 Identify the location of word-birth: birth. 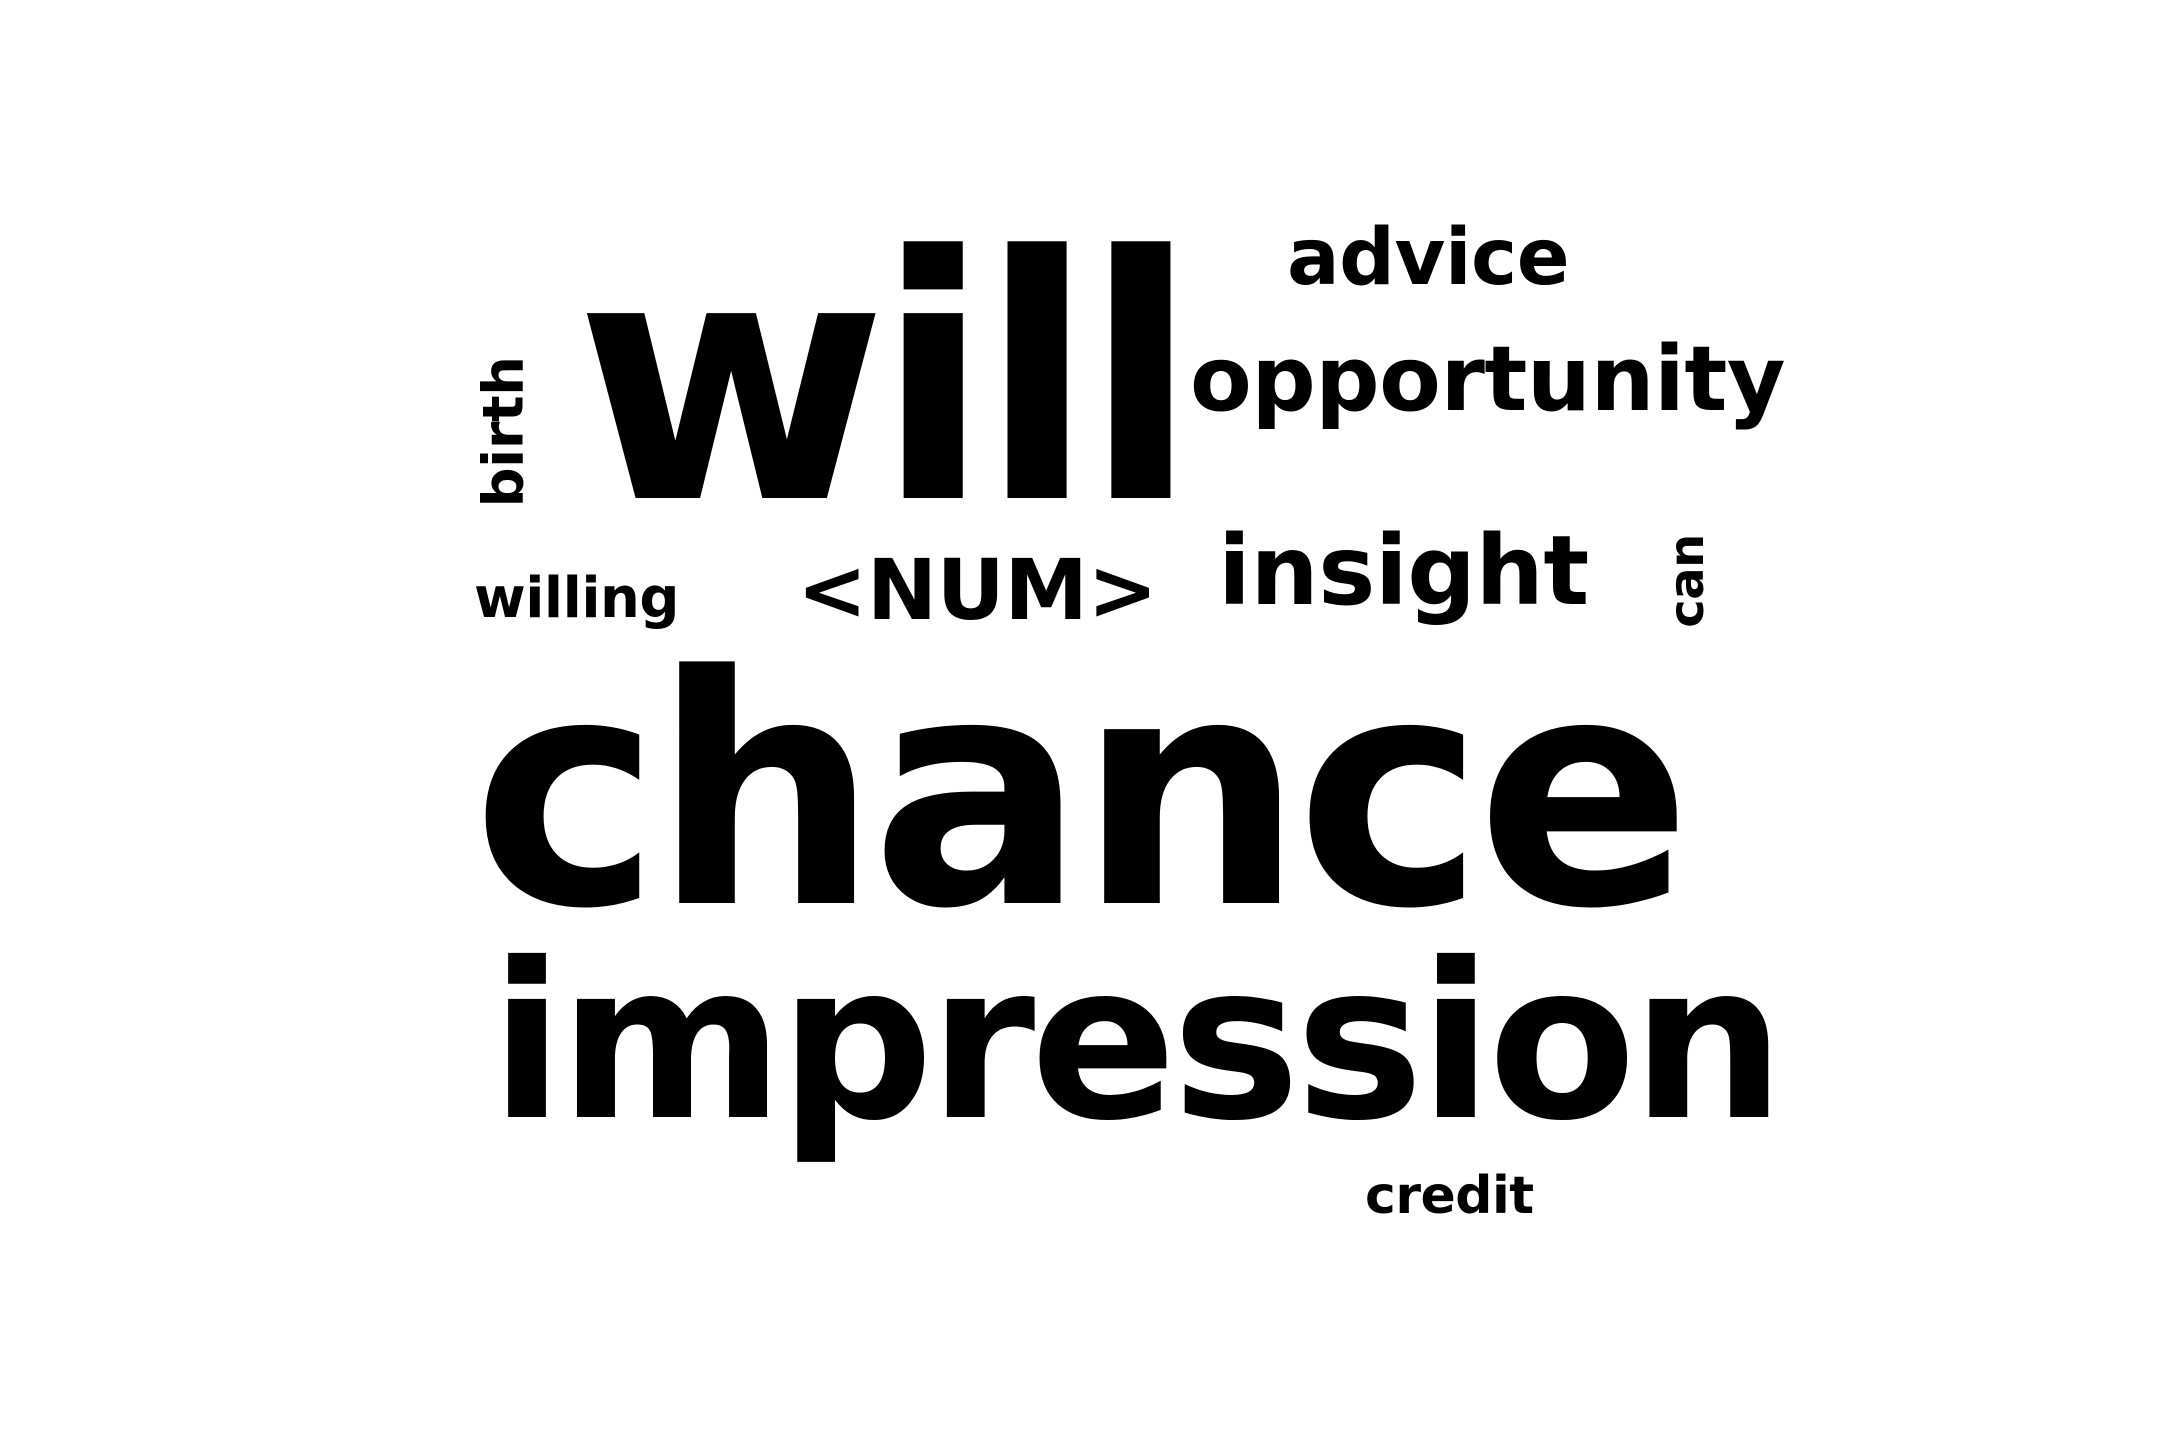
(504, 432).